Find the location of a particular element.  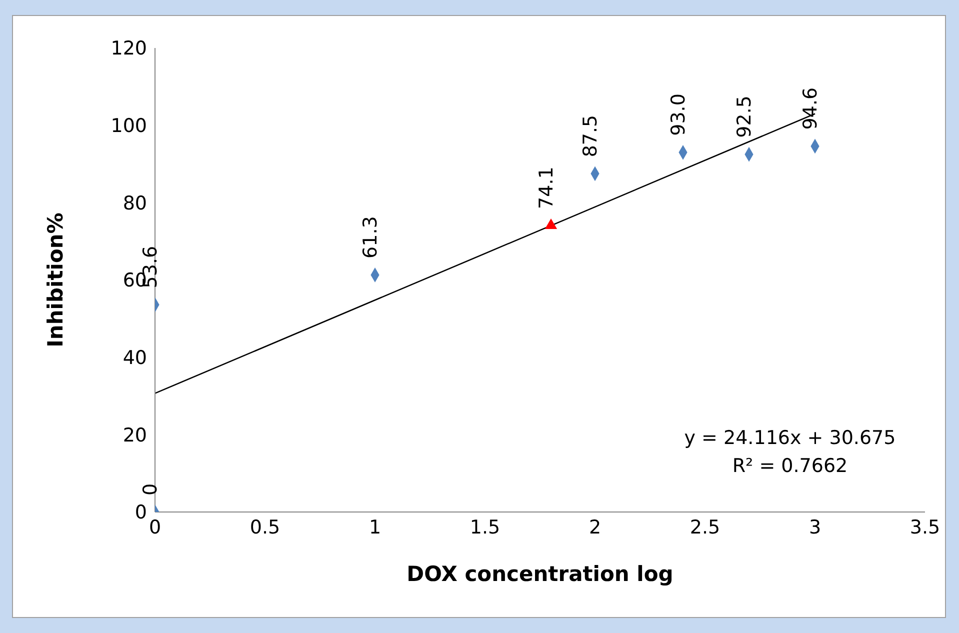

data-label: 92.5 is located at coordinates (744, 117).